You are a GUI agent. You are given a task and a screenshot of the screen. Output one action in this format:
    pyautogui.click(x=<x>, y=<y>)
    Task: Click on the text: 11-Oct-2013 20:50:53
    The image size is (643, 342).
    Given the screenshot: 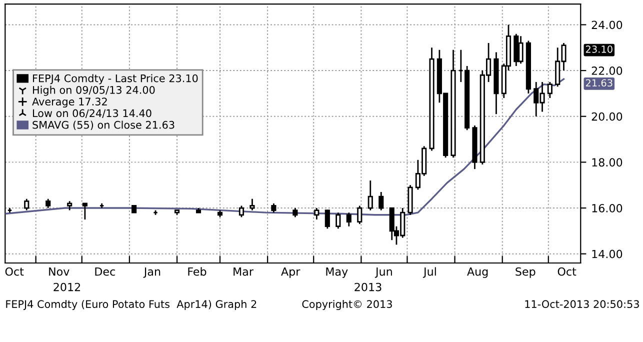 What is the action you would take?
    pyautogui.click(x=582, y=304)
    